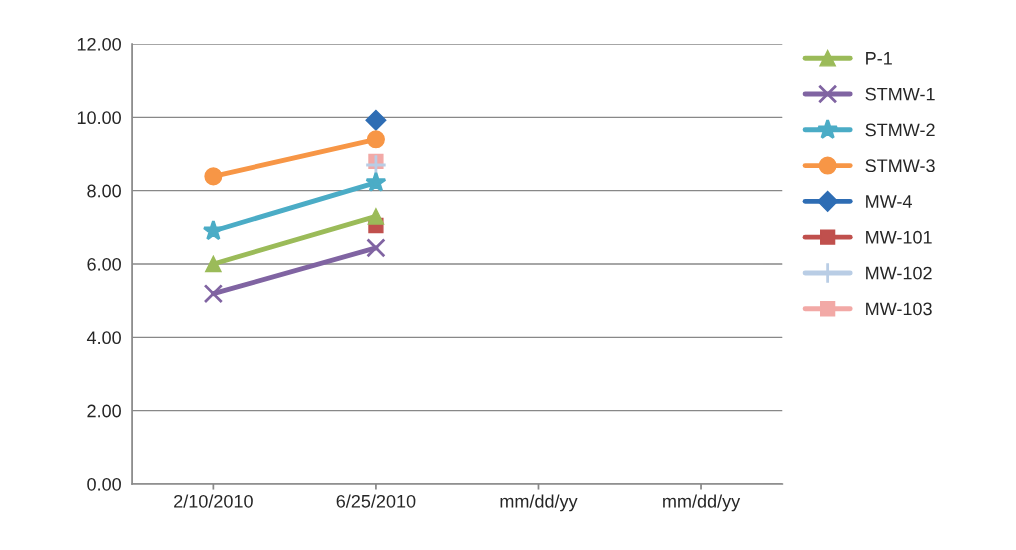 The width and height of the screenshot is (1016, 550). What do you see at coordinates (99, 44) in the screenshot?
I see `y-tick-label: 12.00` at bounding box center [99, 44].